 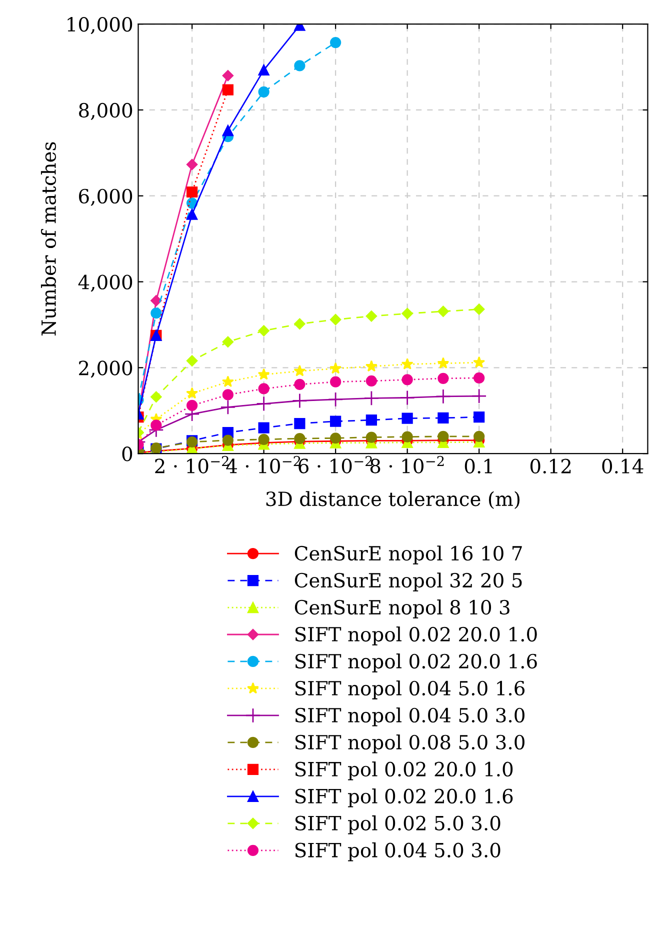 I want to click on legend-label: CenSurE nopol 8 10 3, so click(x=402, y=609).